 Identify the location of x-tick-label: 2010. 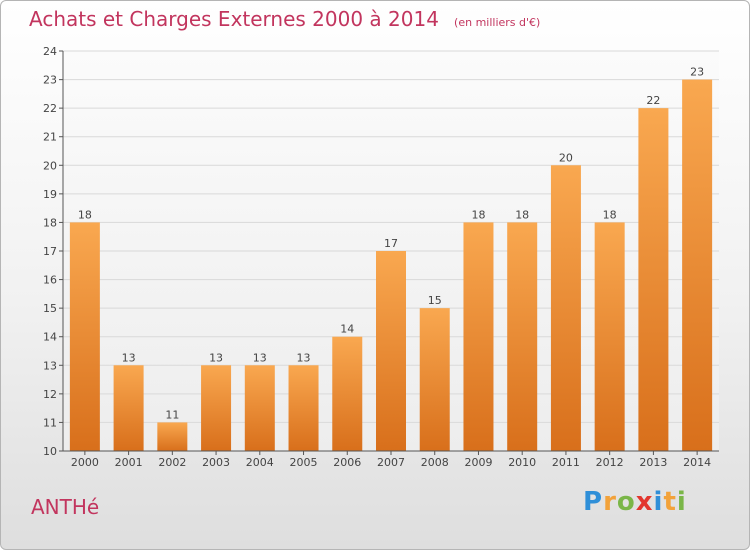
(522, 462).